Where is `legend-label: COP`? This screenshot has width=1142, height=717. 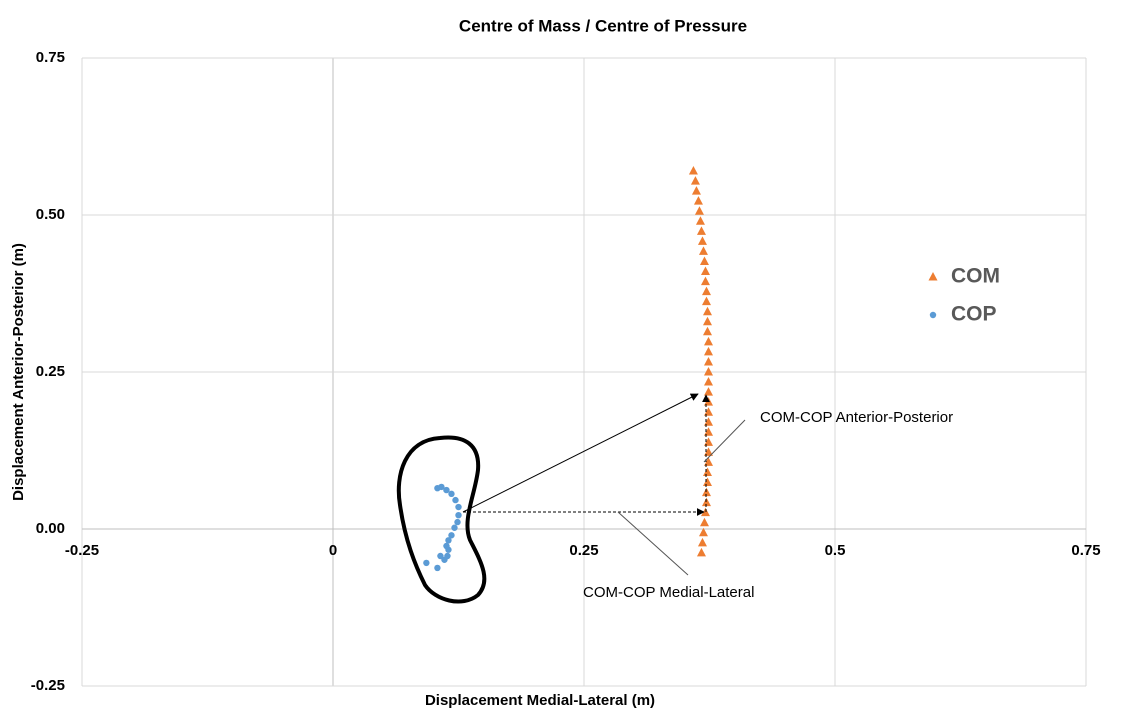 legend-label: COP is located at coordinates (974, 314).